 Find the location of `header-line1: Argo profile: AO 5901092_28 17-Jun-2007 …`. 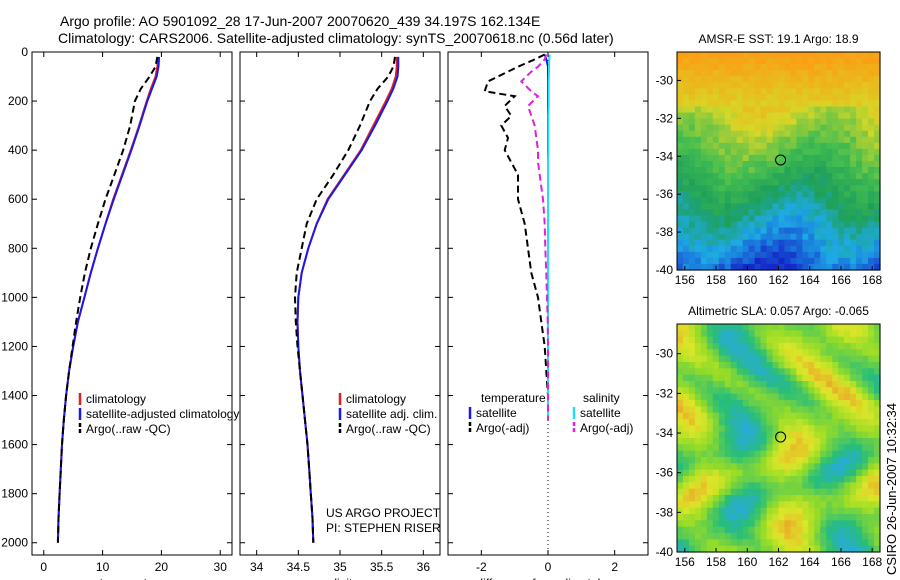

header-line1: Argo profile: AO 5901092_28 17-Jun-2007 … is located at coordinates (300, 21).